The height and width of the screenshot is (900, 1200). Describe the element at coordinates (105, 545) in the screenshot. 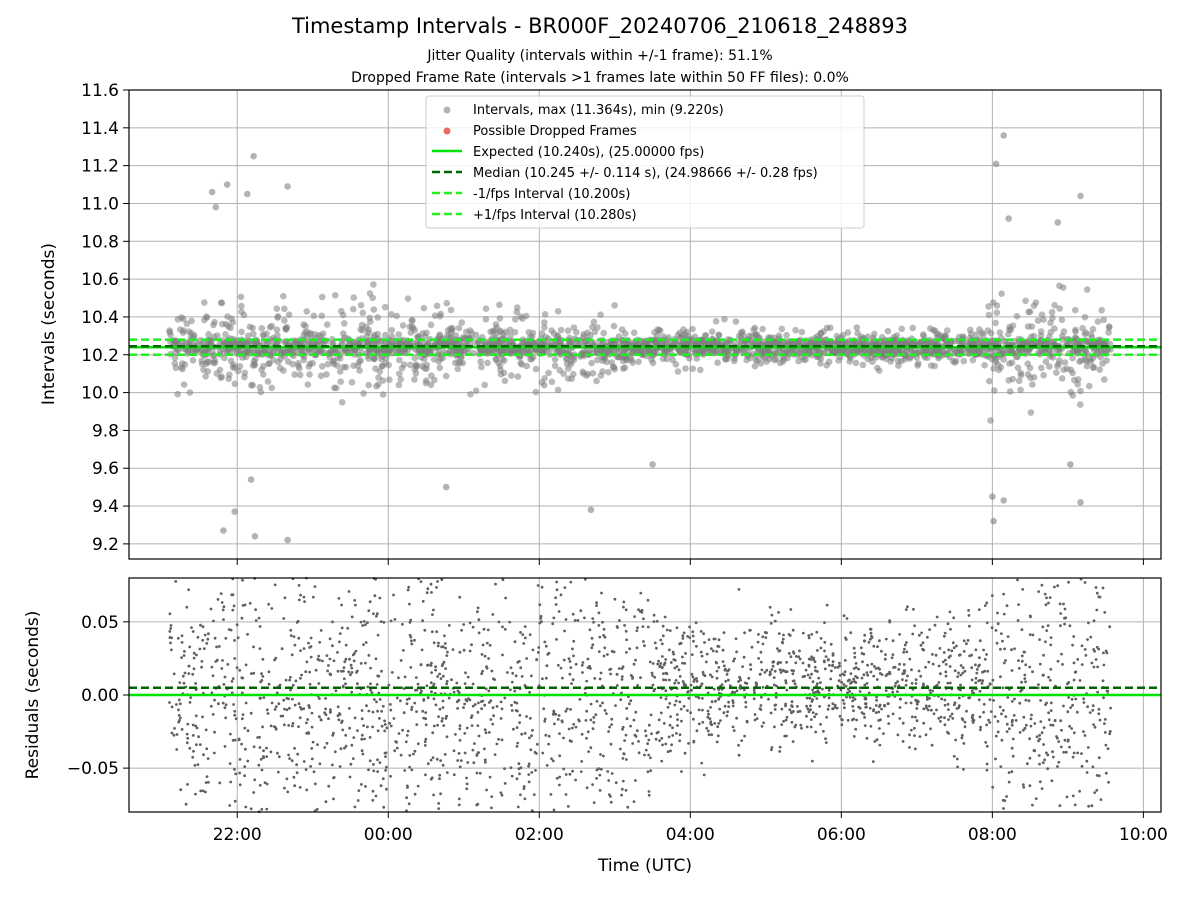

I see `y-tick-label: 9.2` at that location.